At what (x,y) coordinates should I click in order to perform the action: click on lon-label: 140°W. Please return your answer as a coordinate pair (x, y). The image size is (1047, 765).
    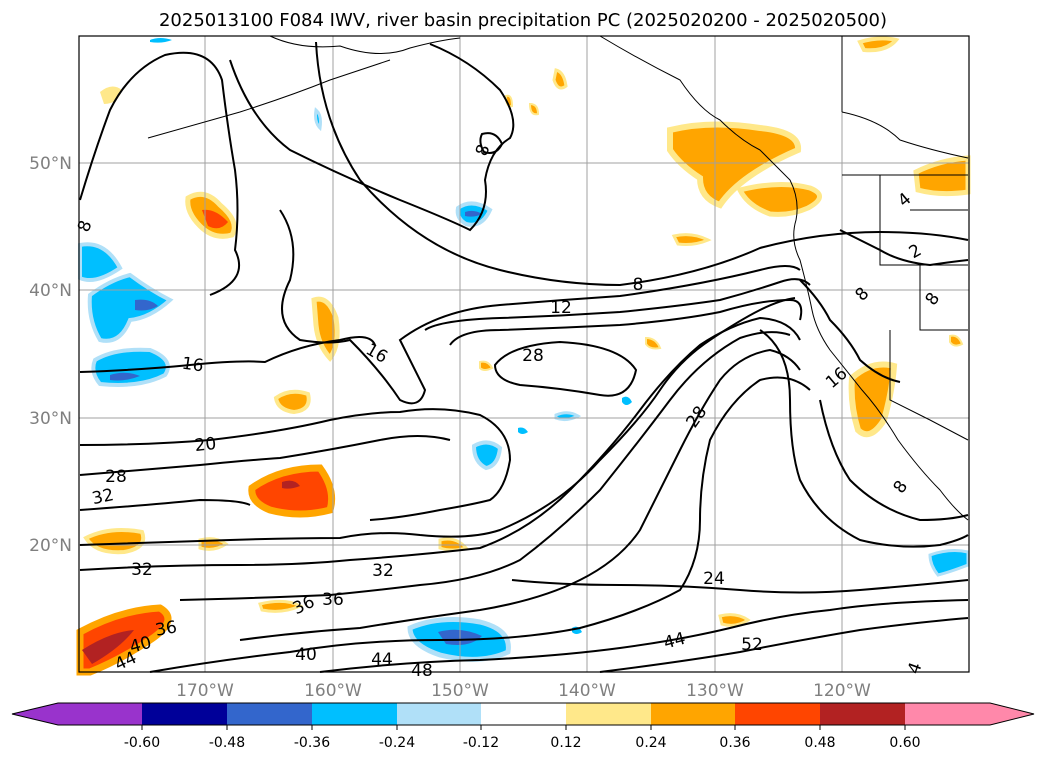
    Looking at the image, I should click on (587, 691).